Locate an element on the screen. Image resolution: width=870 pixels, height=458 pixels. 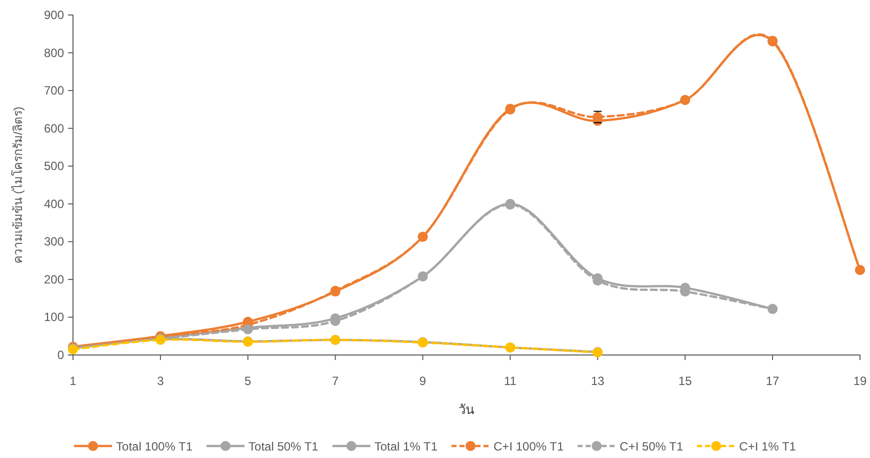
y-tick-label: 700 is located at coordinates (54, 91).